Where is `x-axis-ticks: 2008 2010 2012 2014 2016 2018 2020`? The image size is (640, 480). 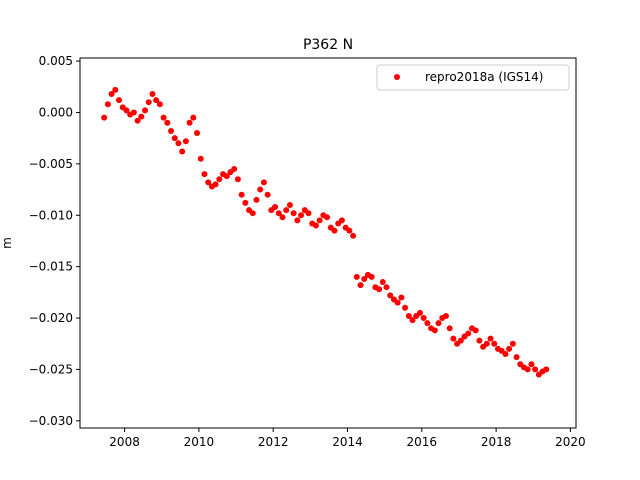
x-axis-ticks: 2008 2010 2012 2014 2016 2018 2020 is located at coordinates (347, 438).